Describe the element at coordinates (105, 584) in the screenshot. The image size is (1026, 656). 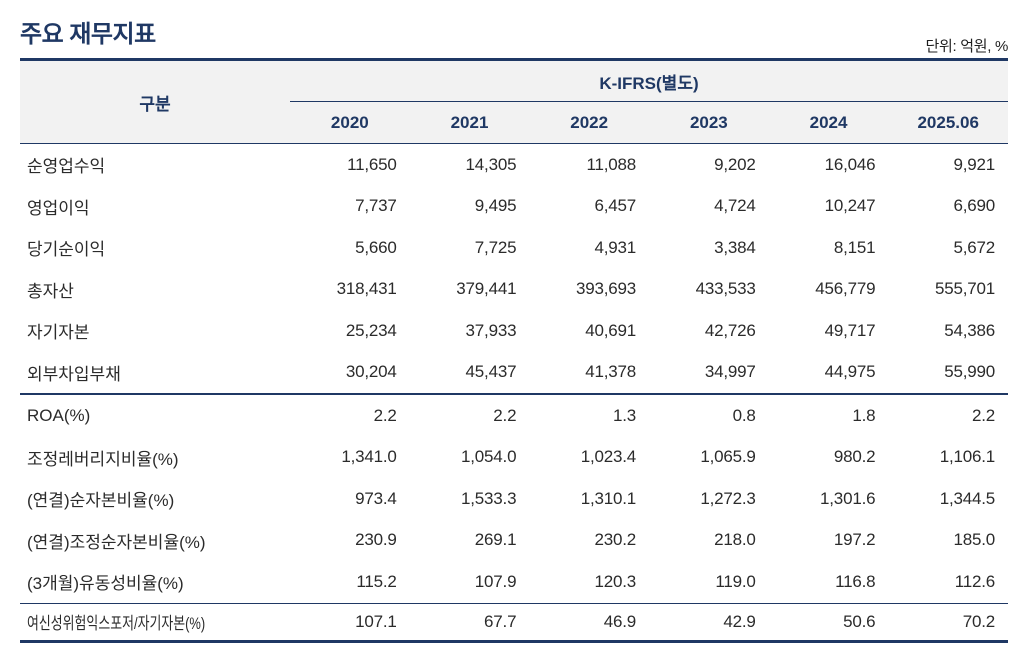
I see `row-label: (3개월)유동성비율(%)` at that location.